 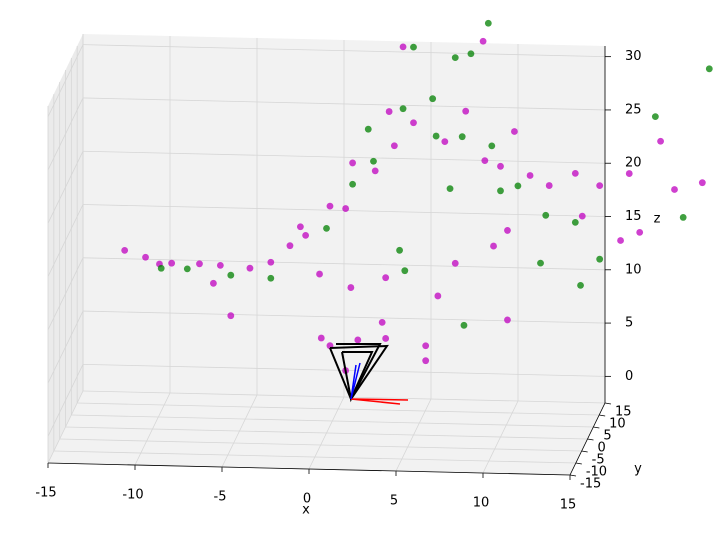 I want to click on z-tick-label: 15, so click(x=633, y=216).